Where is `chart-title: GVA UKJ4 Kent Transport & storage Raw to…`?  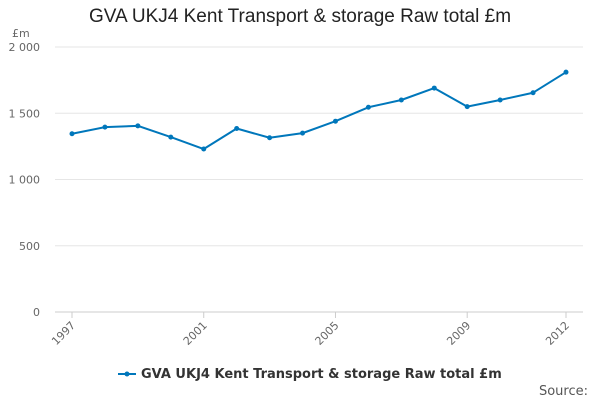 chart-title: GVA UKJ4 Kent Transport & storage Raw to… is located at coordinates (300, 16).